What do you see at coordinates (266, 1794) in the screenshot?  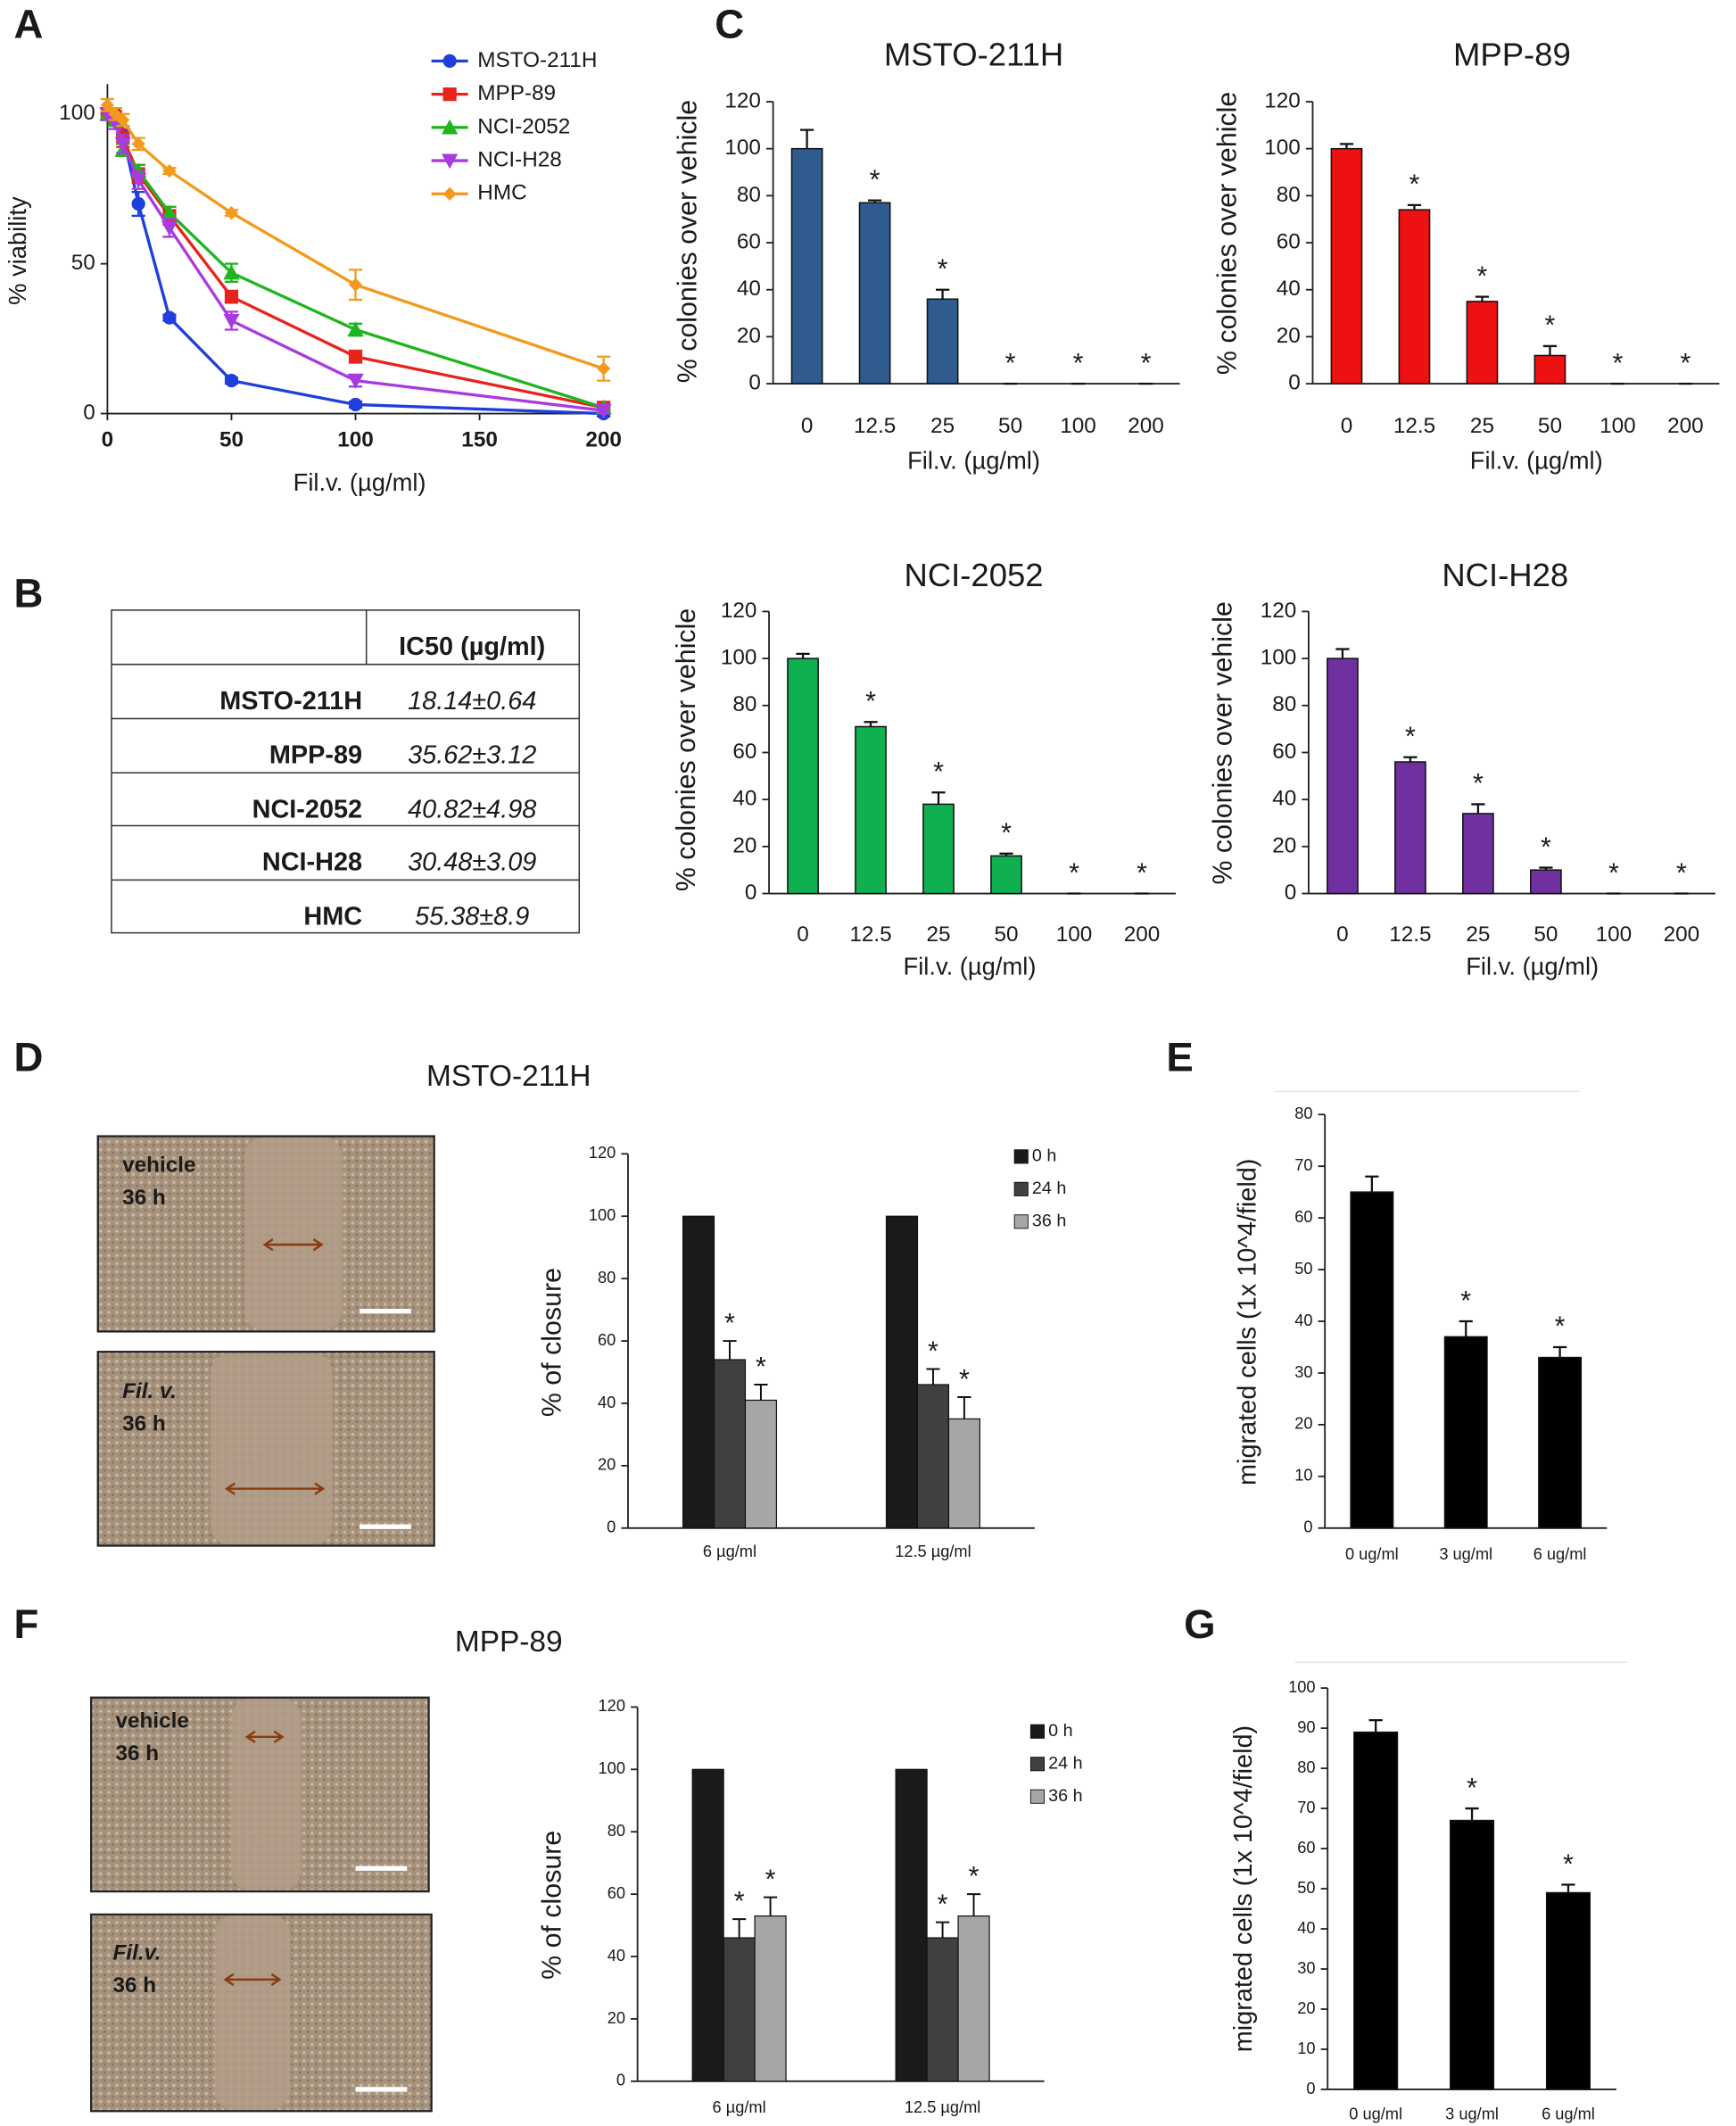 I see `wound-gap` at bounding box center [266, 1794].